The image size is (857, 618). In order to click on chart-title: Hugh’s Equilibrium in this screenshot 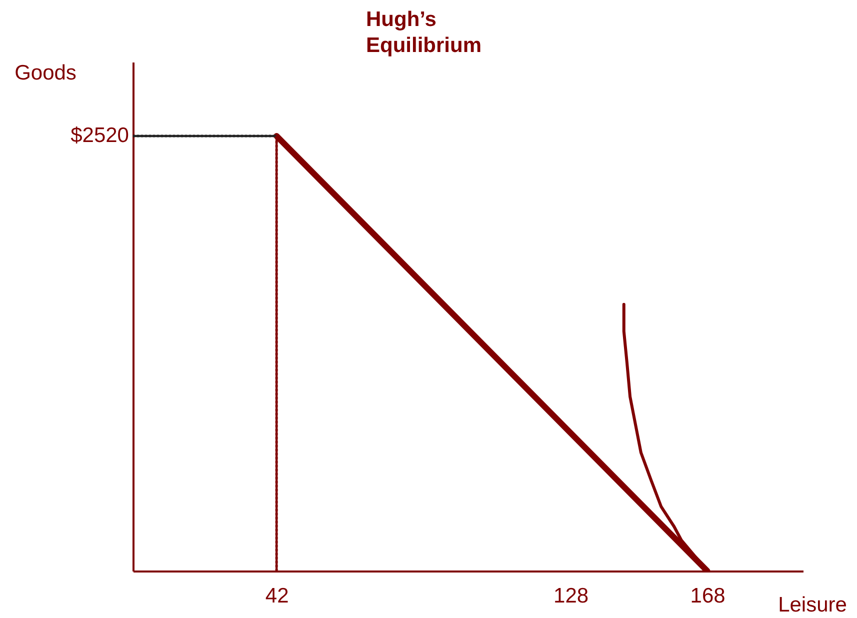, I will do `click(424, 32)`.